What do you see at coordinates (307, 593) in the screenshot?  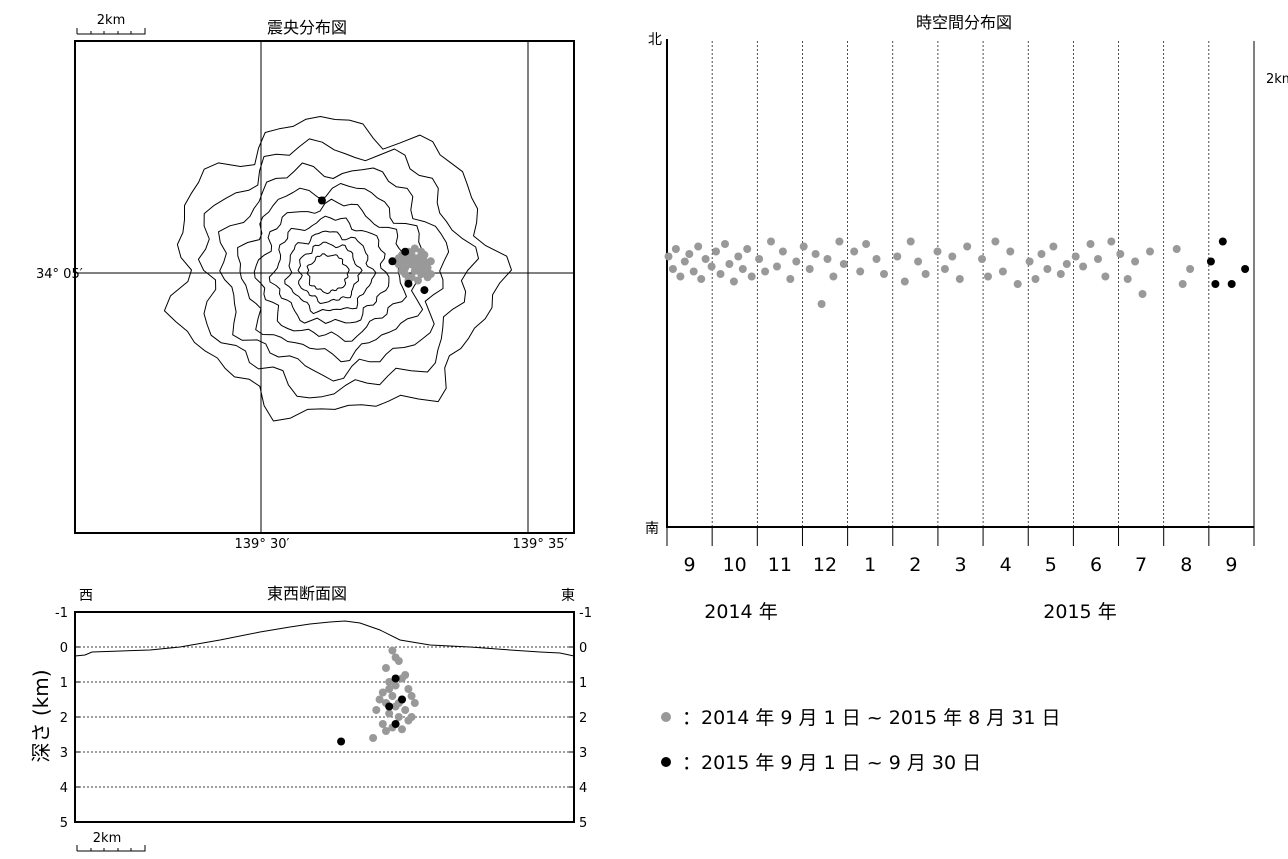 I see `section-title: 東西断面図` at bounding box center [307, 593].